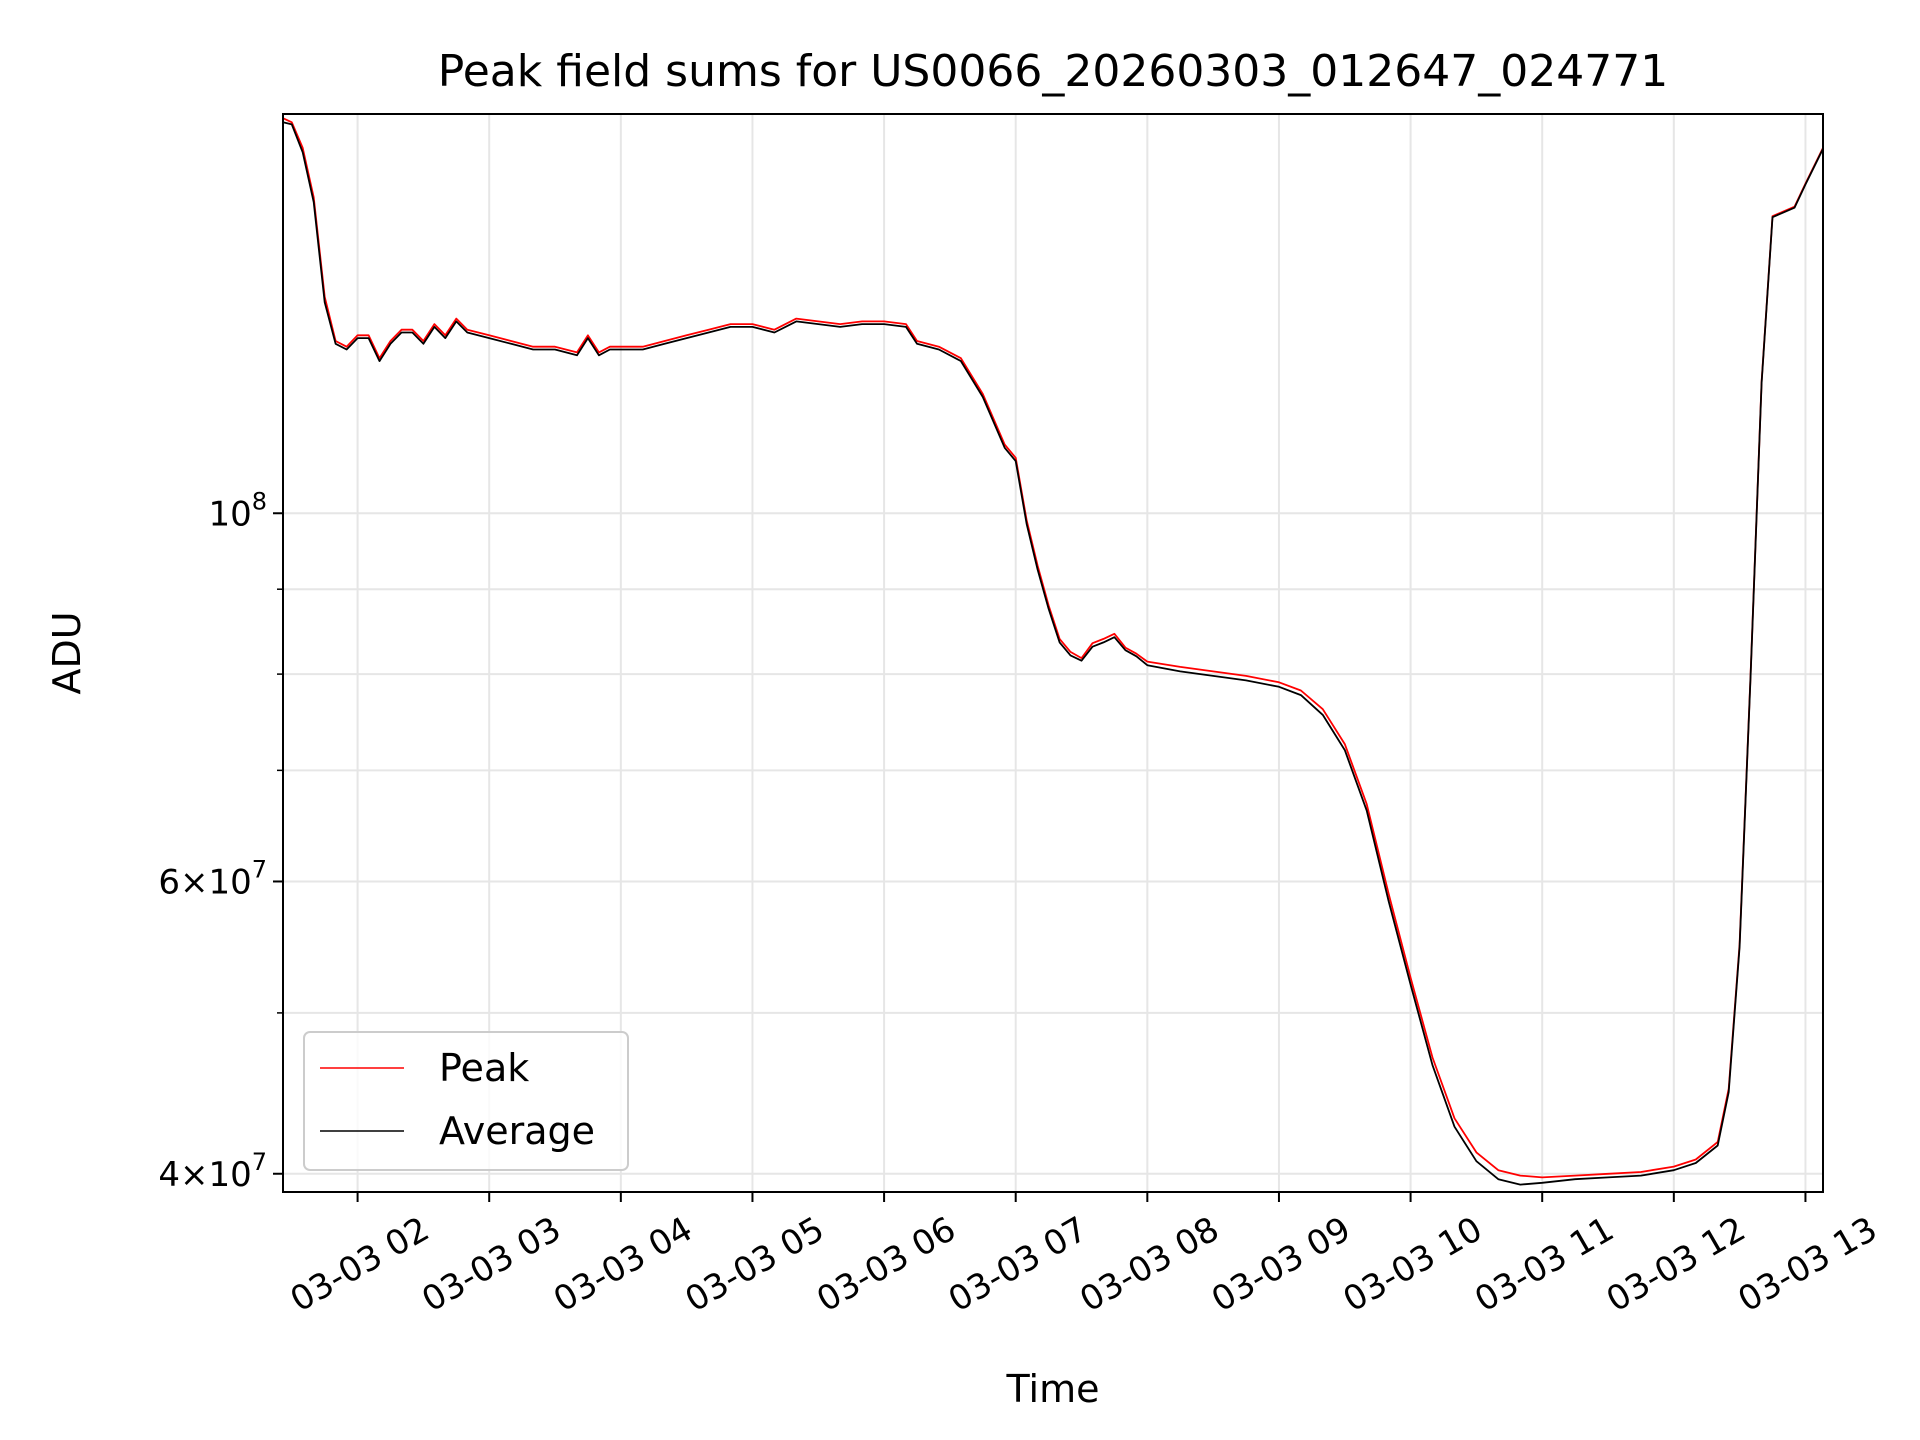 The image size is (1920, 1440). I want to click on y-tick-label: 4×10⁷, so click(212, 1171).